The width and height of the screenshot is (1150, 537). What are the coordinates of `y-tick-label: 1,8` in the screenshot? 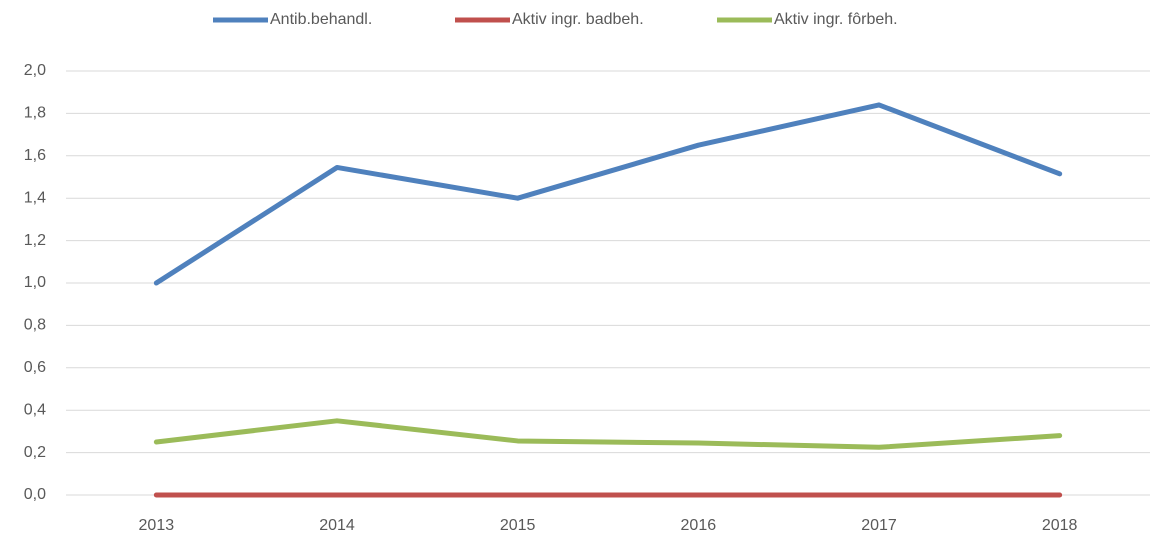 It's located at (35, 113).